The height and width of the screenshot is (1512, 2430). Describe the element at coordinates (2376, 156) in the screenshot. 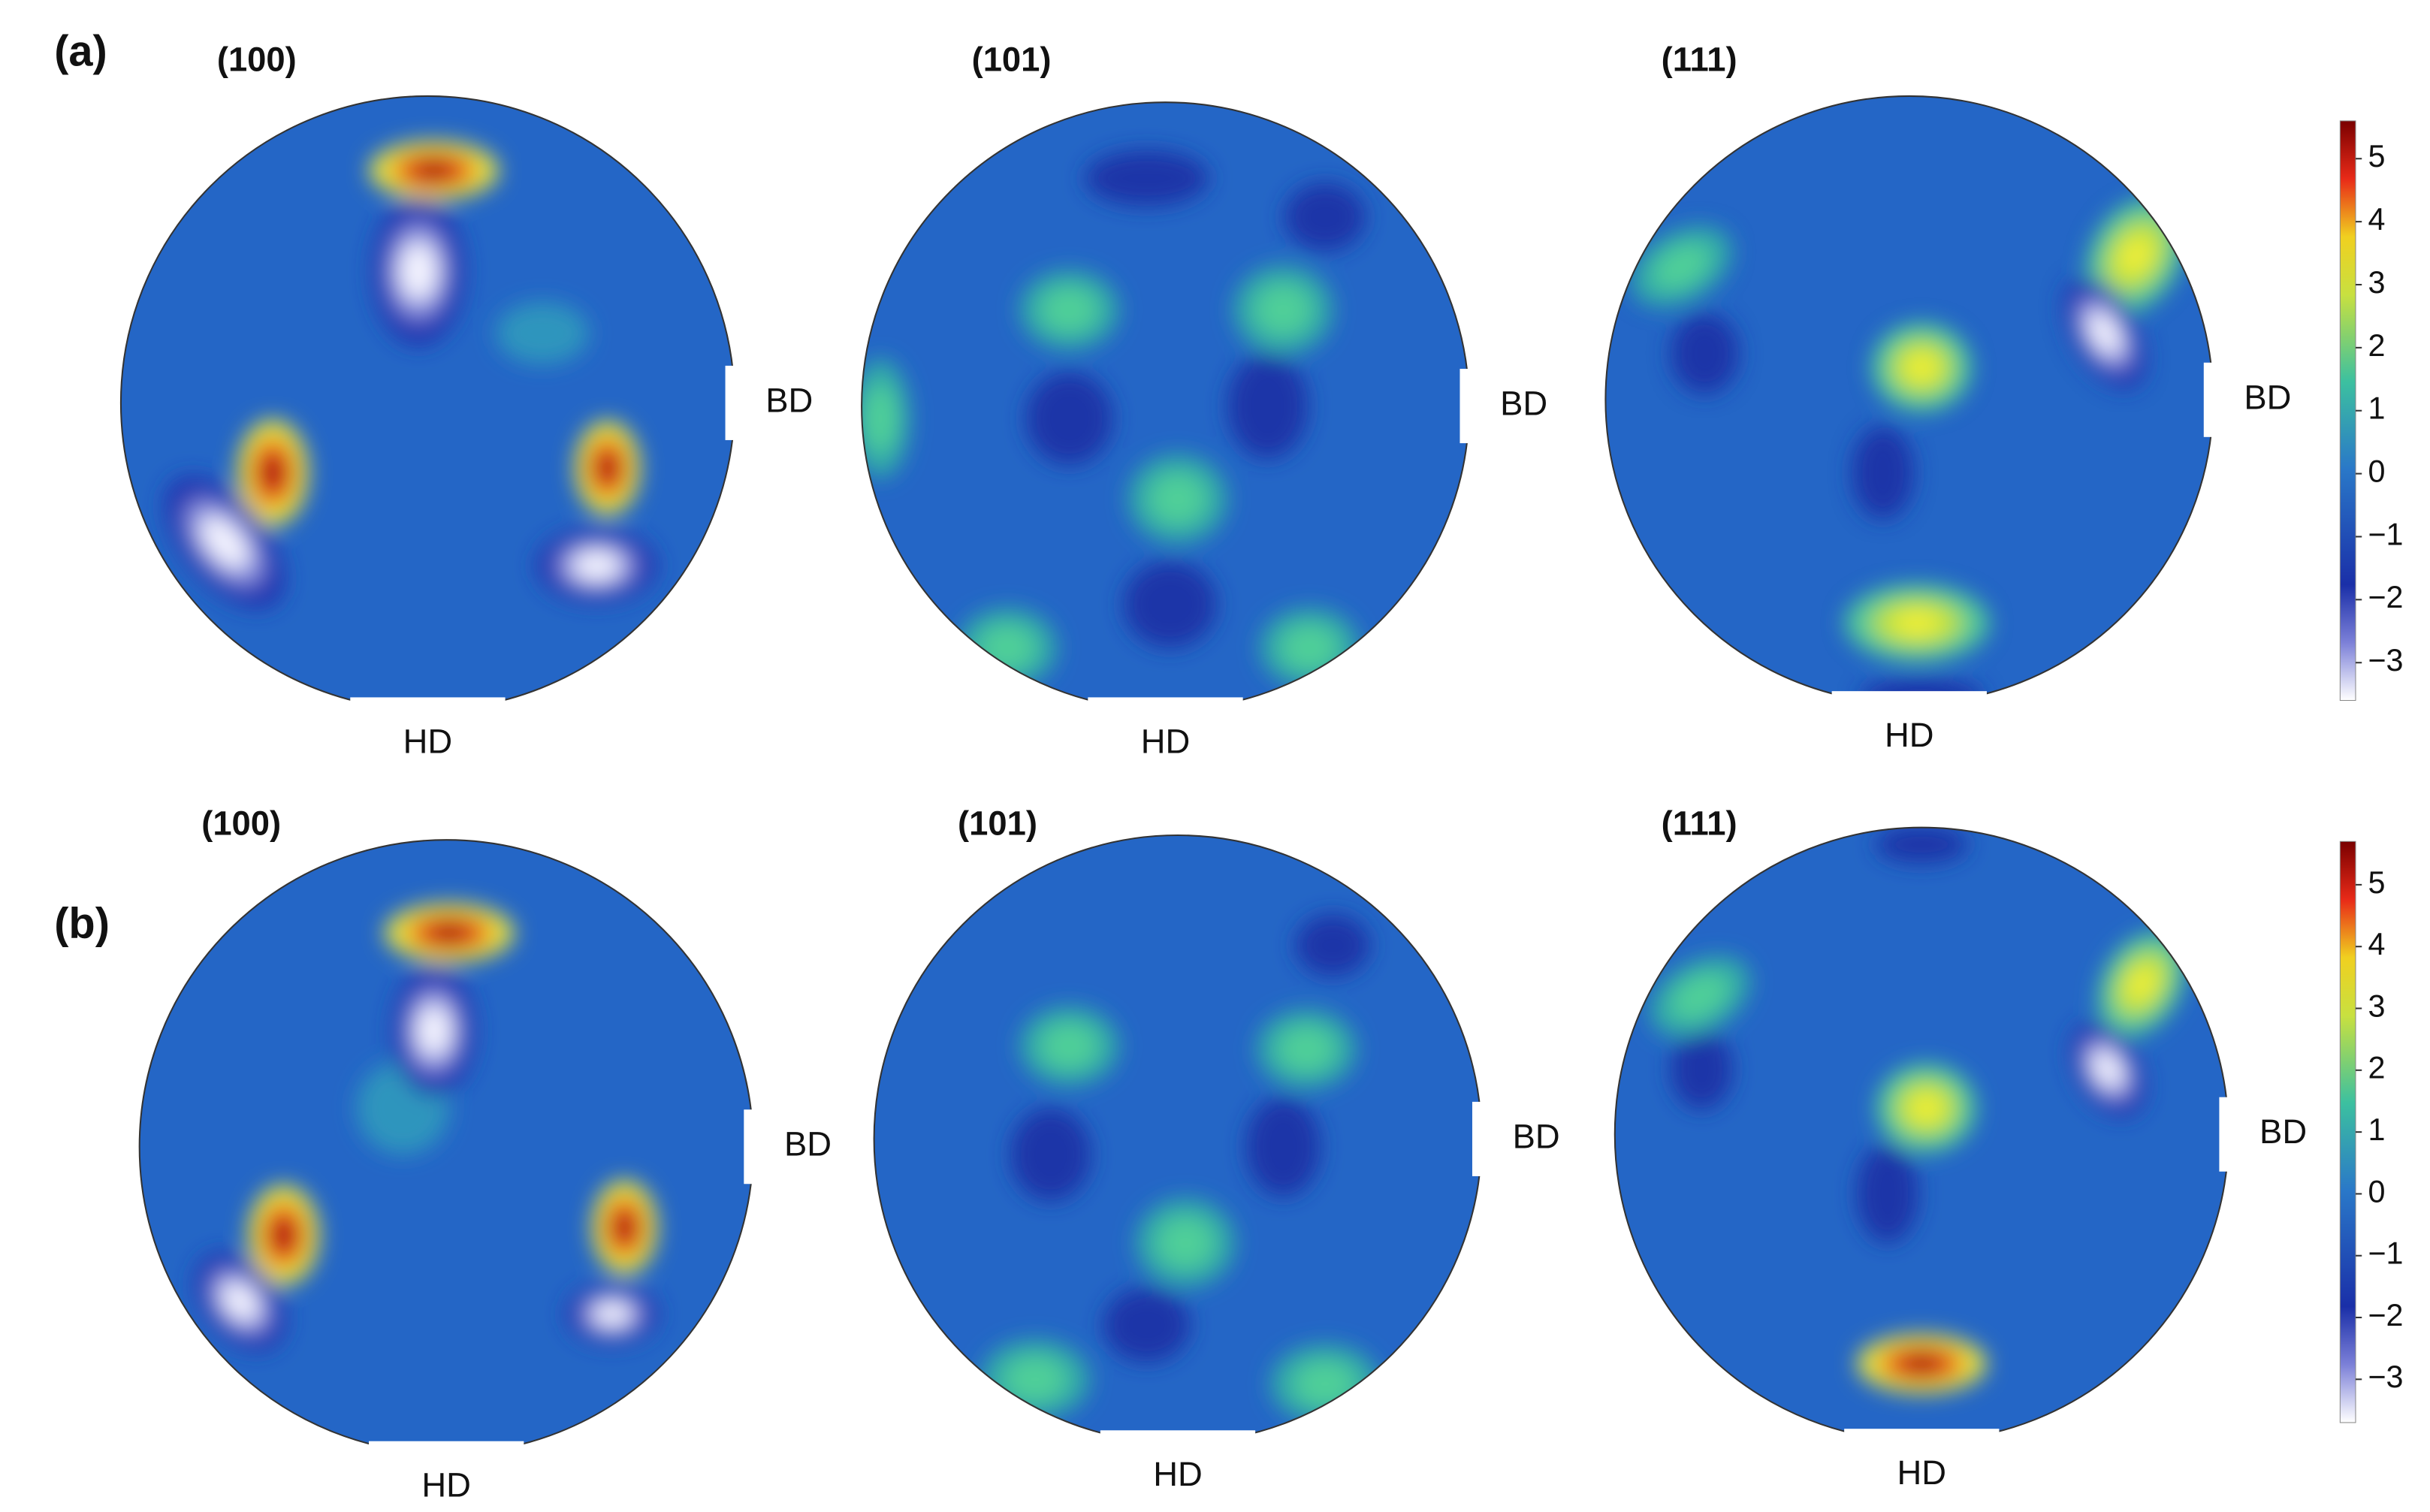

I see `colorbar-tick-label: 5` at that location.